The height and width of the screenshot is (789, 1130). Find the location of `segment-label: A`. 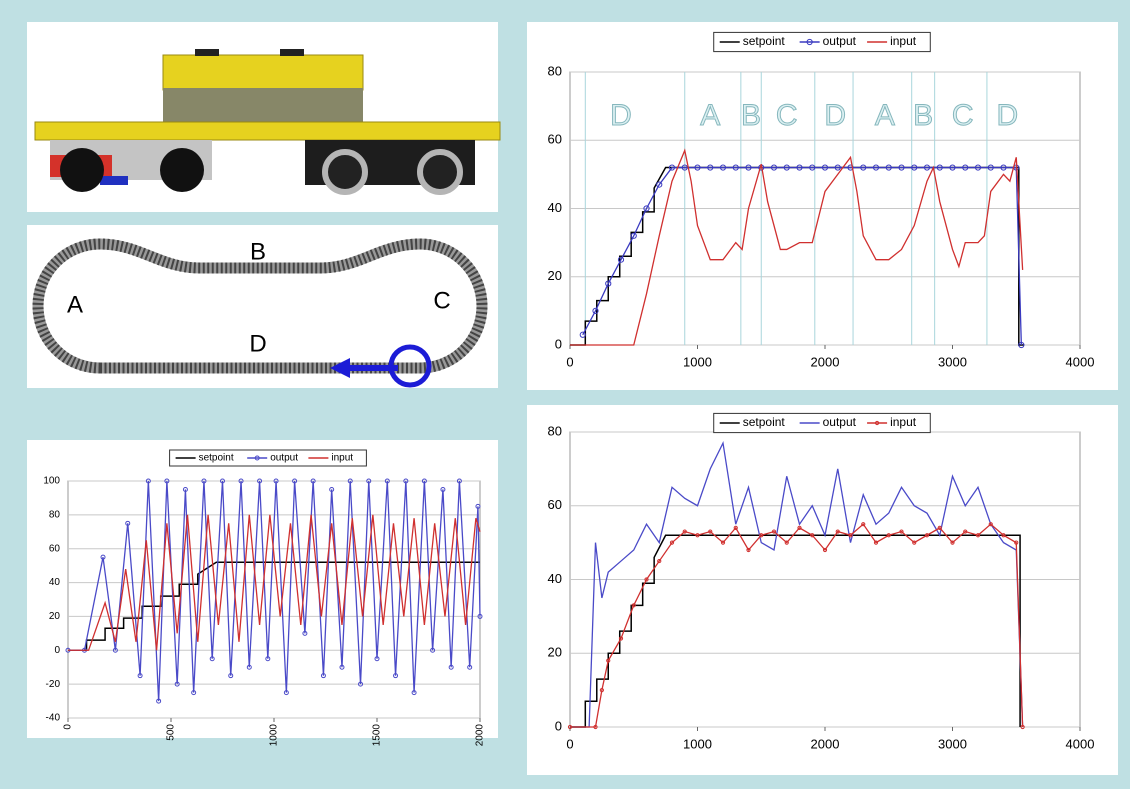

segment-label: A is located at coordinates (710, 115).